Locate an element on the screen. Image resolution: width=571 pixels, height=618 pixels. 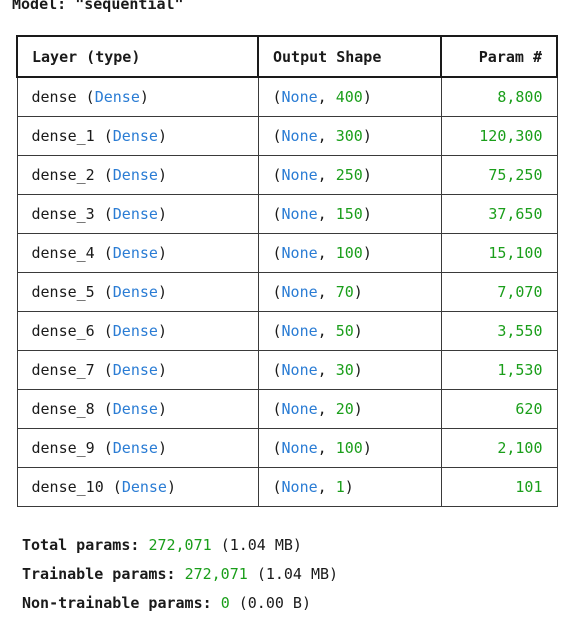
param-count-cell: 620 is located at coordinates (499, 408).